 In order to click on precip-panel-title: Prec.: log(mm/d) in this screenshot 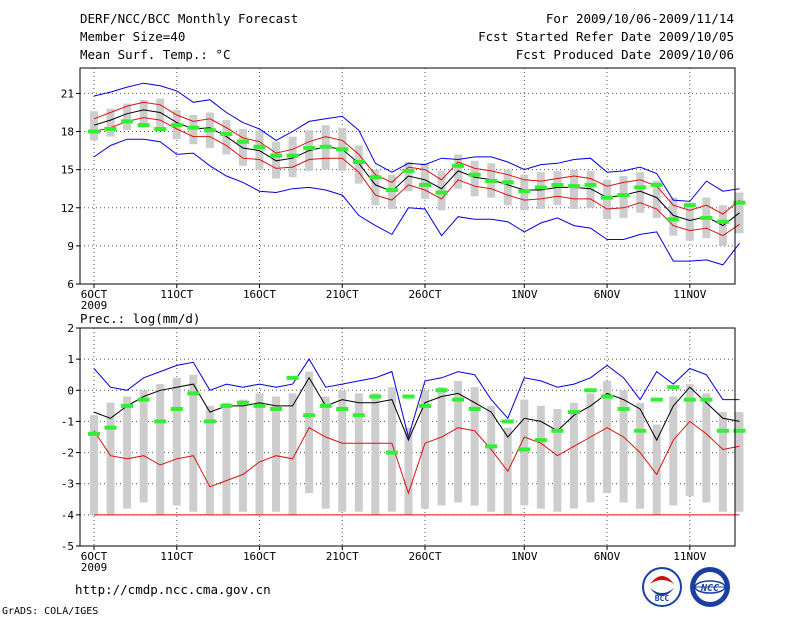, I will do `click(140, 318)`.